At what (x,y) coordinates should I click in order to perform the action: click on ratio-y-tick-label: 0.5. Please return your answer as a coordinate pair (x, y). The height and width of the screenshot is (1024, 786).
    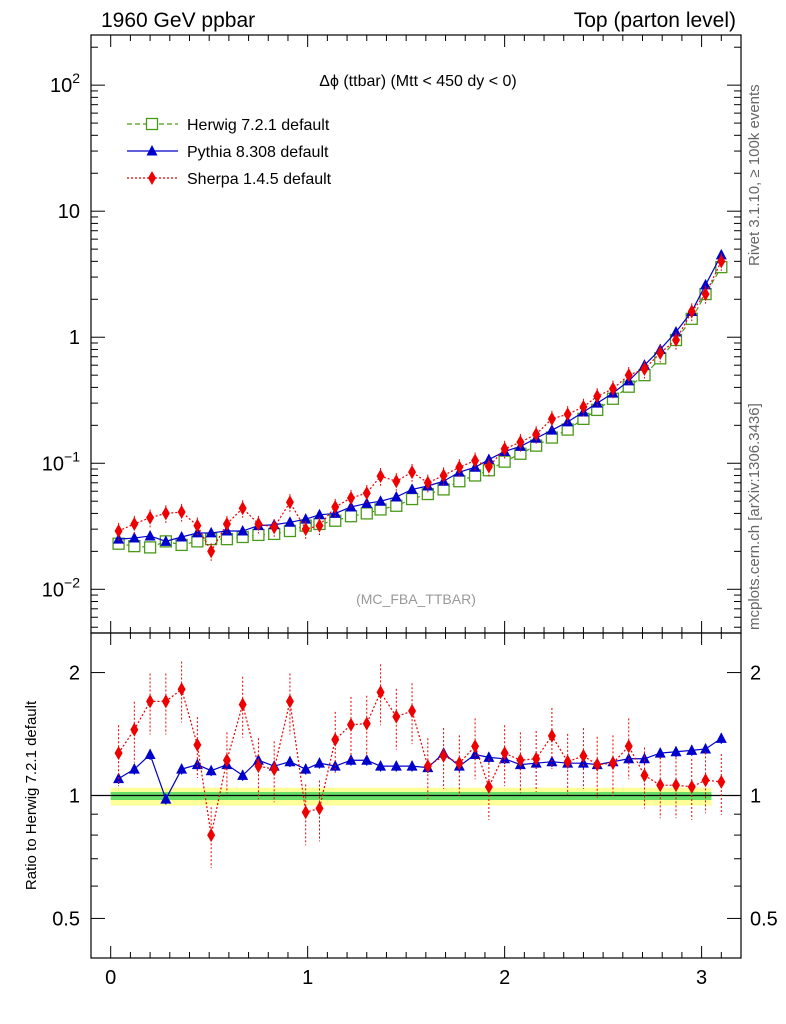
    Looking at the image, I should click on (66, 919).